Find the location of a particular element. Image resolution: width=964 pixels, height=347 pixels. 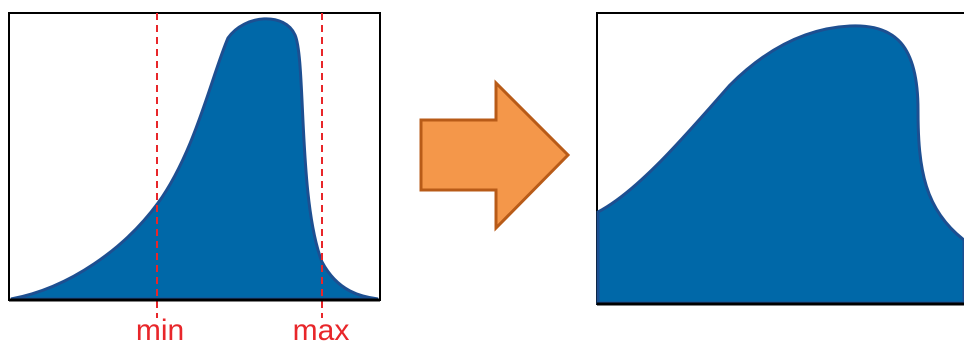

max-label: max is located at coordinates (321, 330).